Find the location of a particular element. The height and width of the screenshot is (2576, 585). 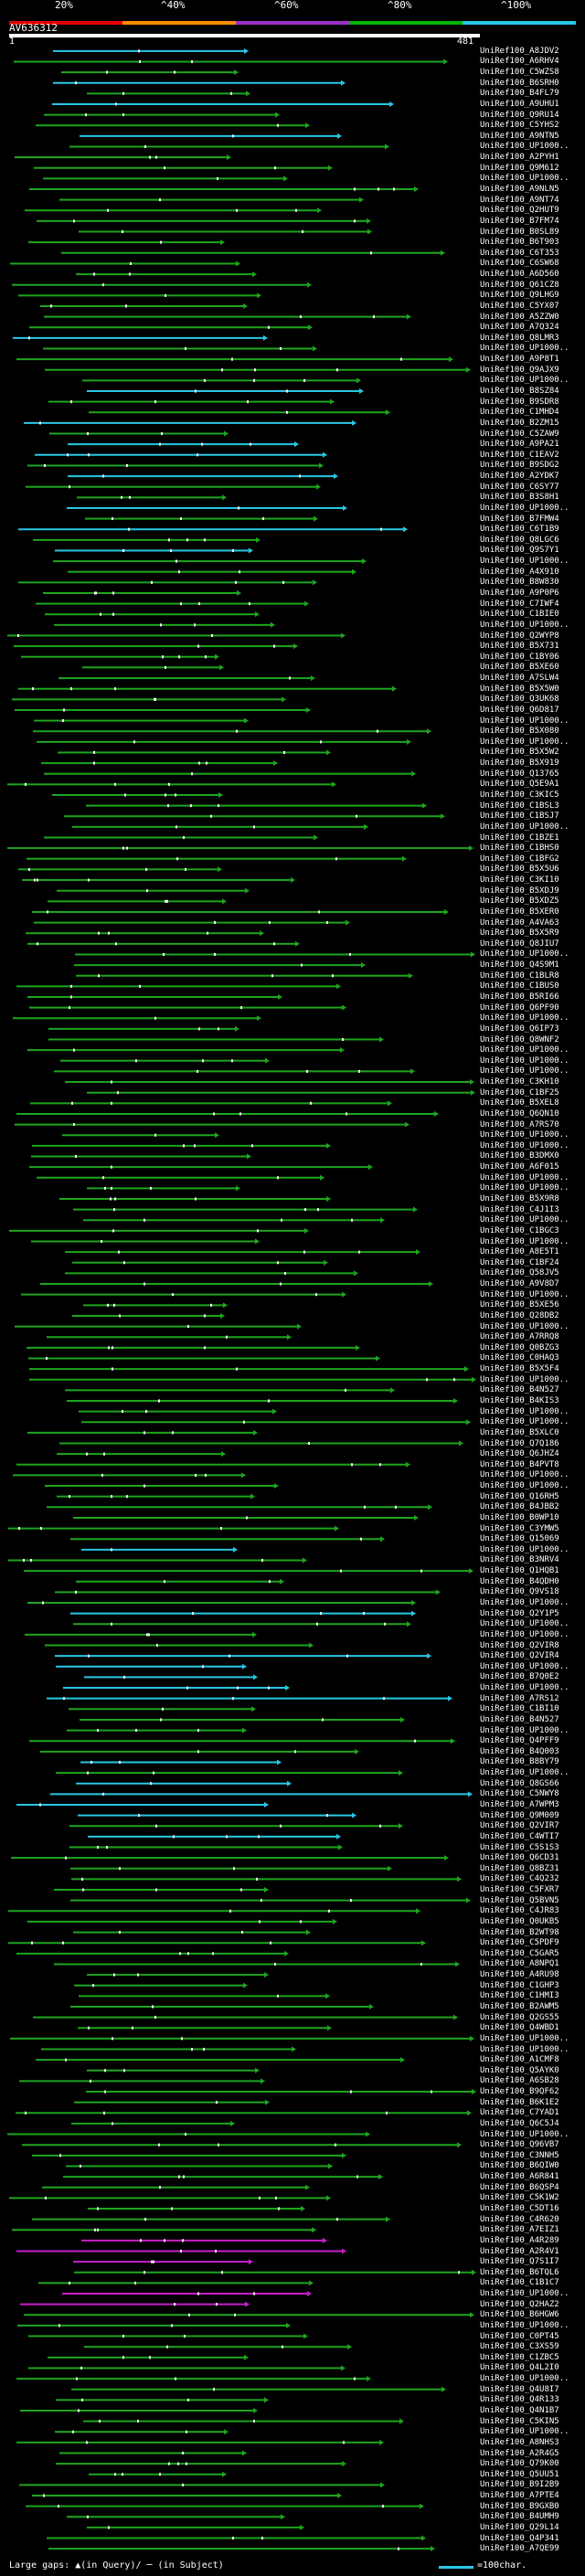

hit-label: UniRef100_Q8LGC6 is located at coordinates (519, 540).